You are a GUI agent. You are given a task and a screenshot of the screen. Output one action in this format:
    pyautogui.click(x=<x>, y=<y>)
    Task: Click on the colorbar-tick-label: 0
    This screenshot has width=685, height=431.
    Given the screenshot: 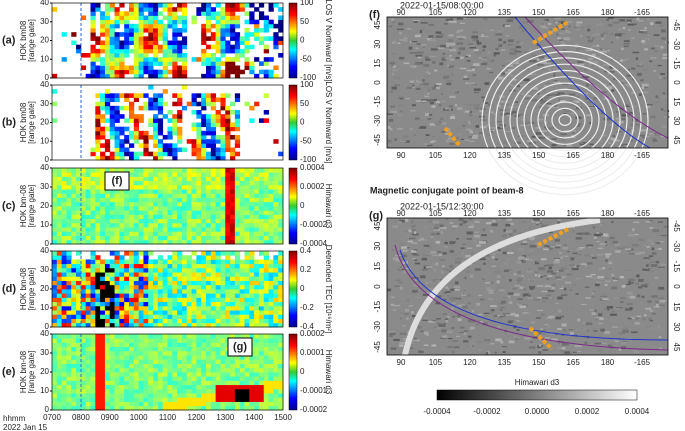 What is the action you would take?
    pyautogui.click(x=302, y=371)
    